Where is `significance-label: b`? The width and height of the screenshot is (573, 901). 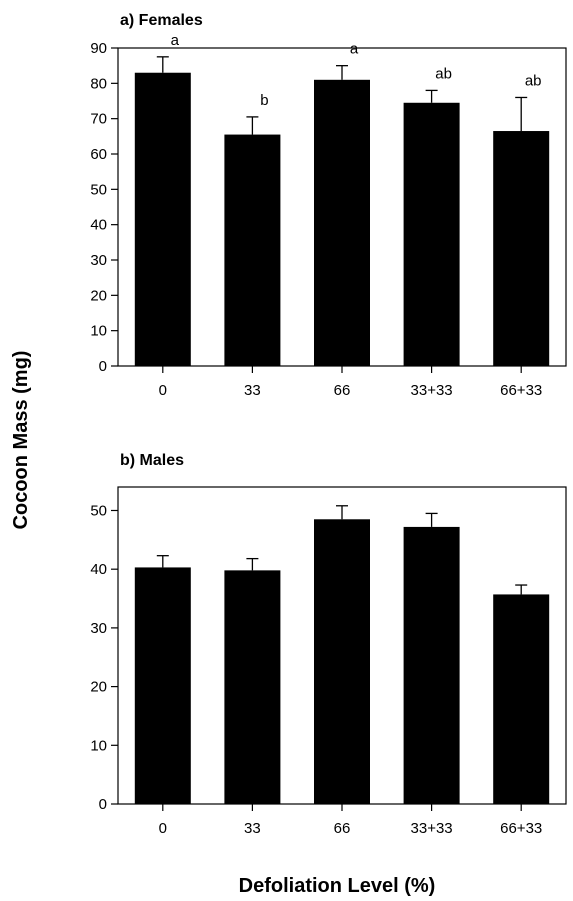
significance-label: b is located at coordinates (264, 100).